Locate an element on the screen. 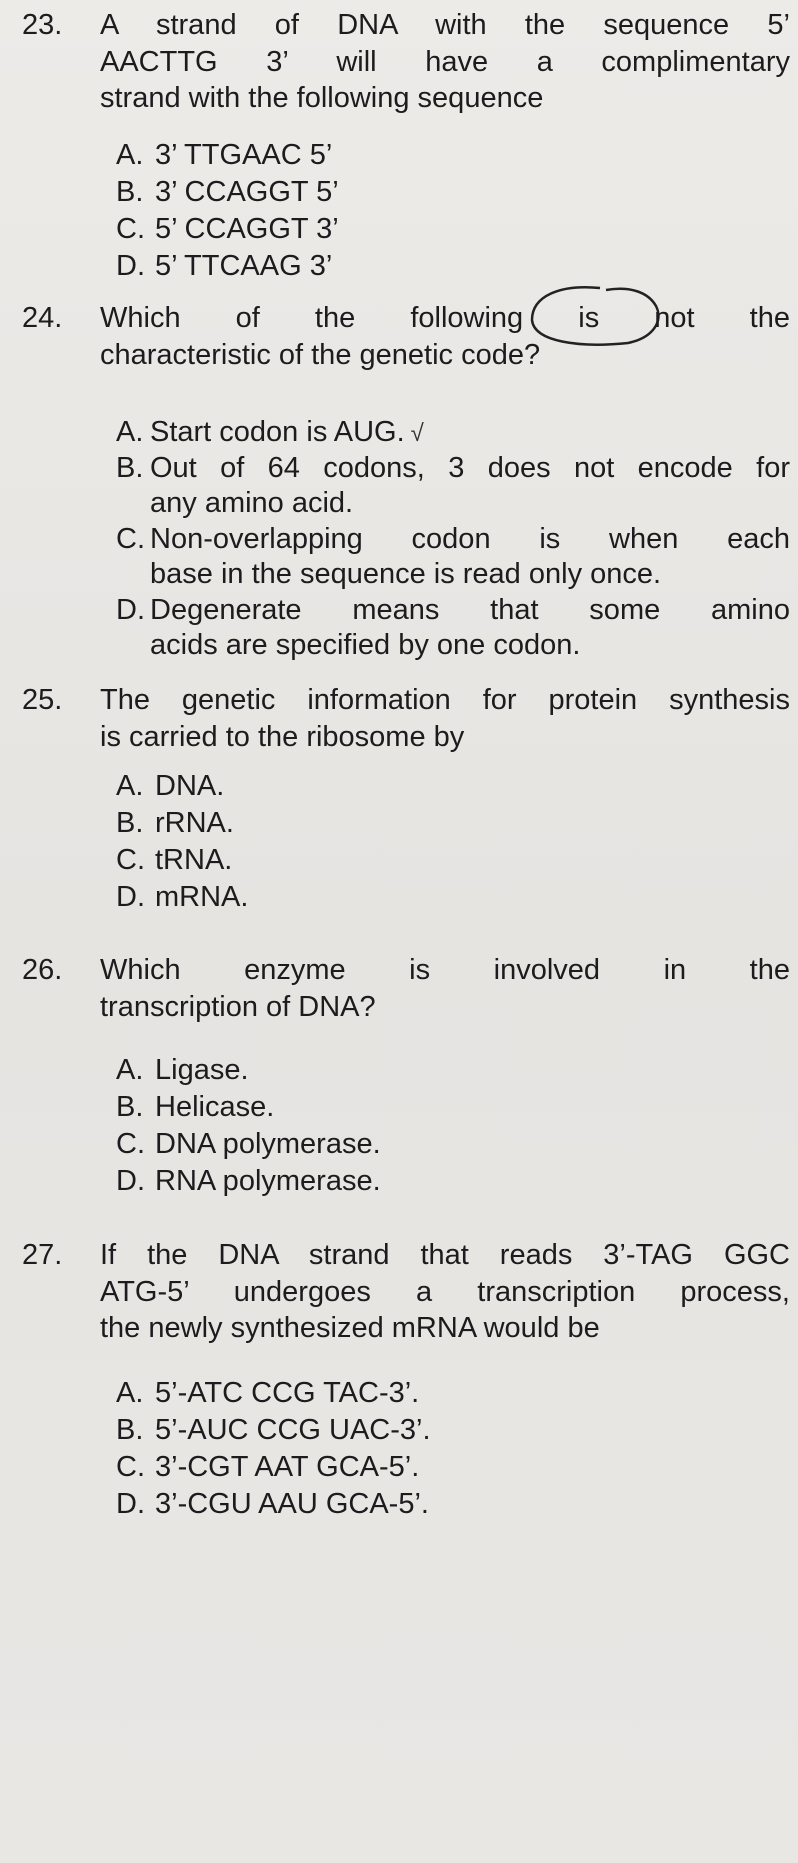  option-text-line: Ligase. is located at coordinates (202, 1070).